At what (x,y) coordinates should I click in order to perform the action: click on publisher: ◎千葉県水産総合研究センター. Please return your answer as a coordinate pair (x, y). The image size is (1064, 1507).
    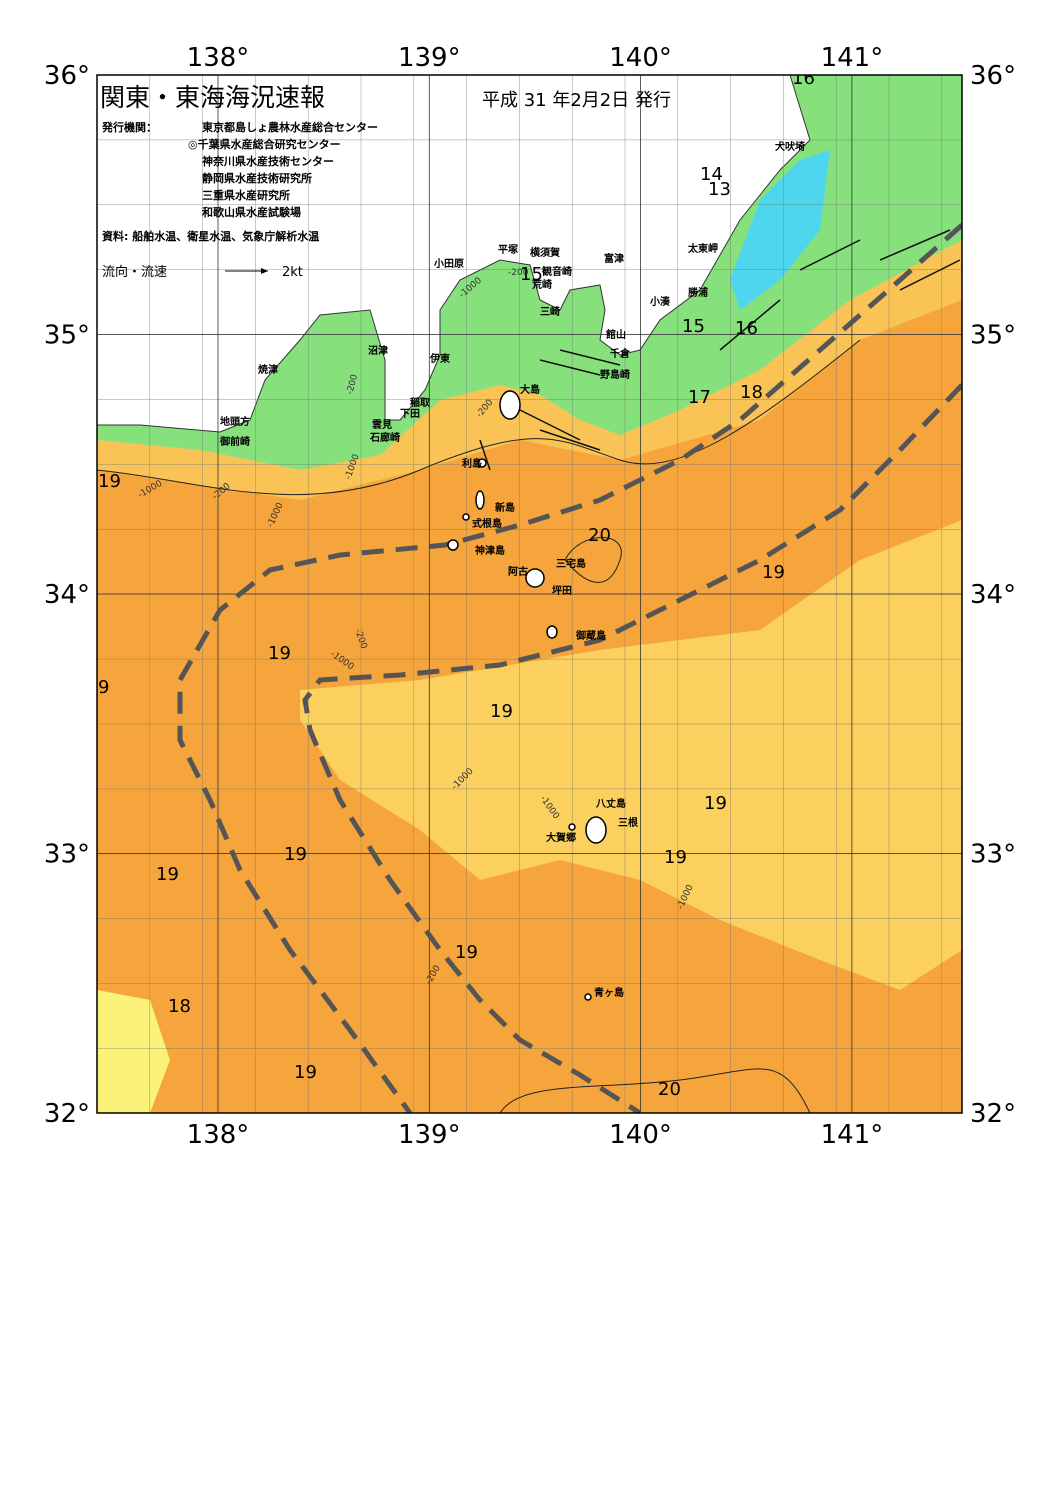
    Looking at the image, I should click on (264, 144).